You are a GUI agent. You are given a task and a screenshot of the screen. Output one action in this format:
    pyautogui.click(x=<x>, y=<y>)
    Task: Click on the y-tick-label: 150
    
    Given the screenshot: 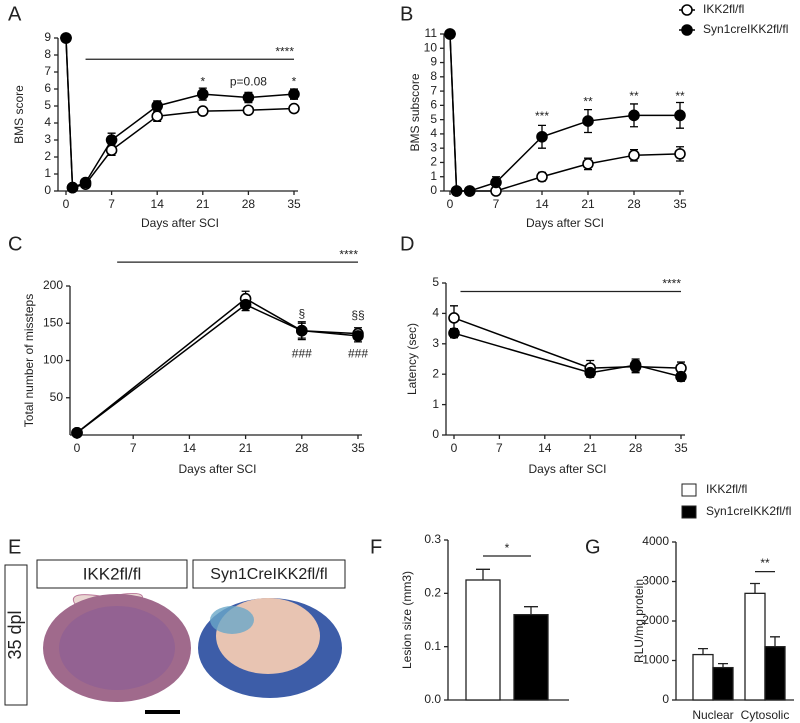 What is the action you would take?
    pyautogui.click(x=53, y=322)
    